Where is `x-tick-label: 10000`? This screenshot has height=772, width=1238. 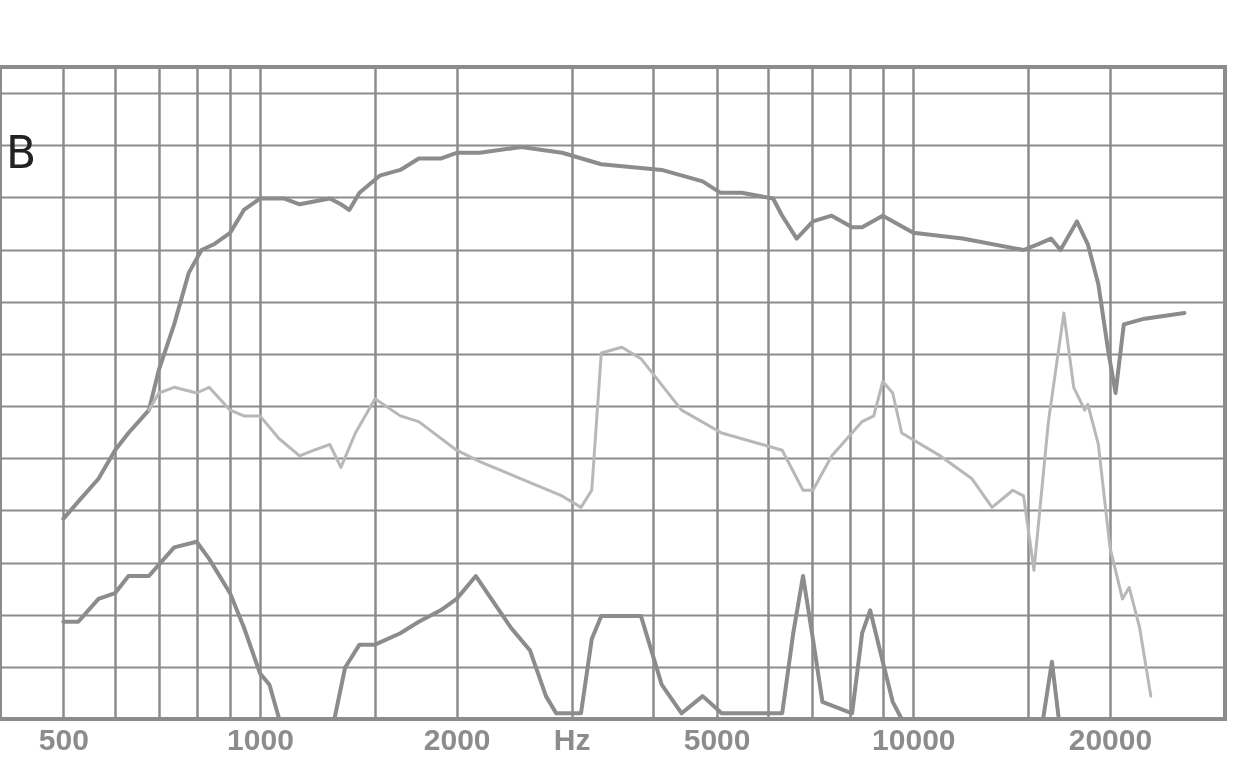 x-tick-label: 10000 is located at coordinates (914, 739).